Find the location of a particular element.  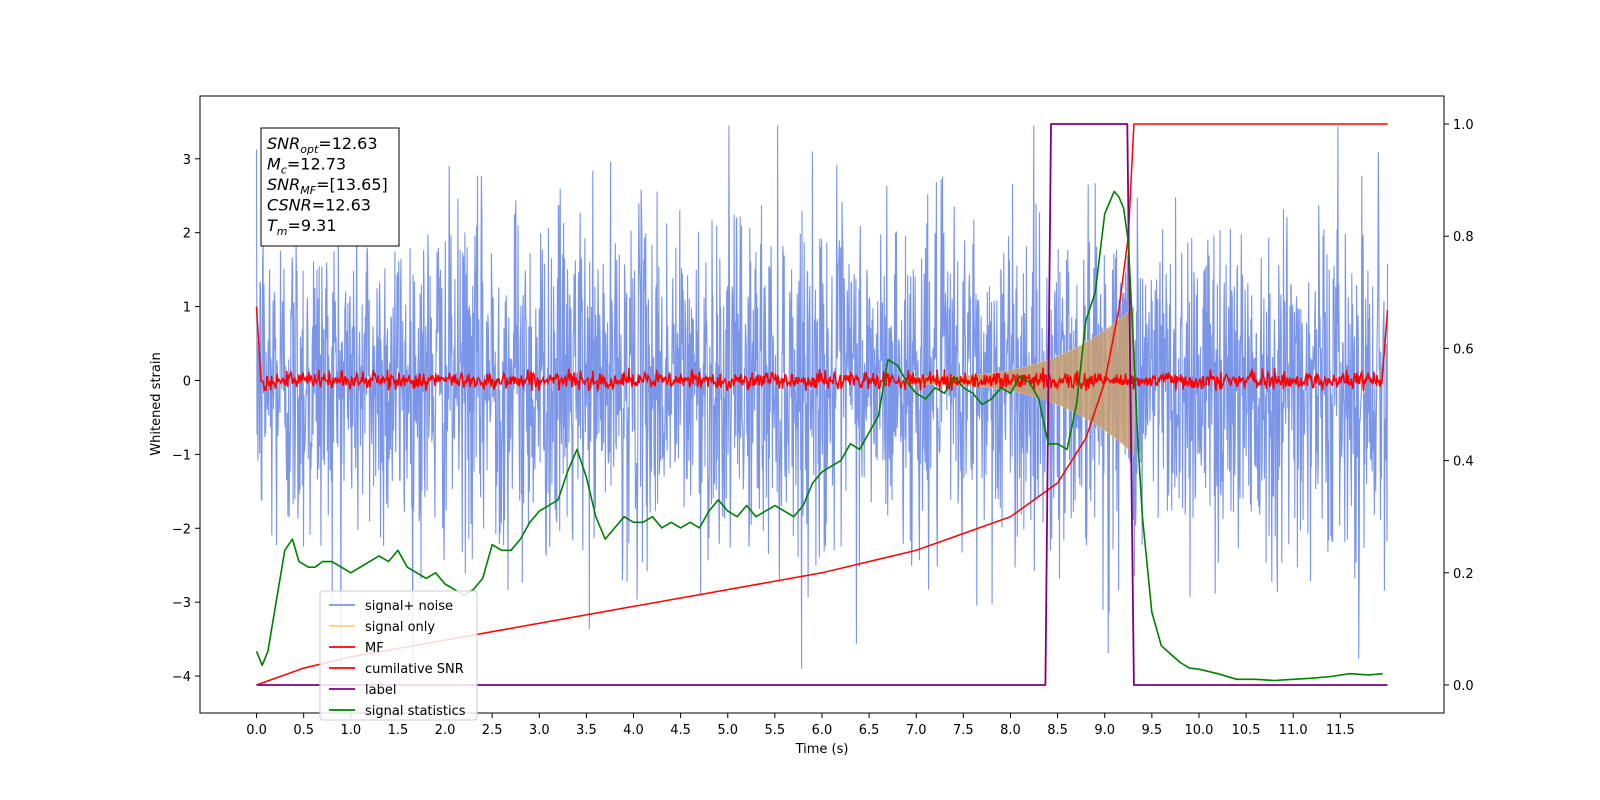

x-tick-label: 10.5 is located at coordinates (1246, 730).